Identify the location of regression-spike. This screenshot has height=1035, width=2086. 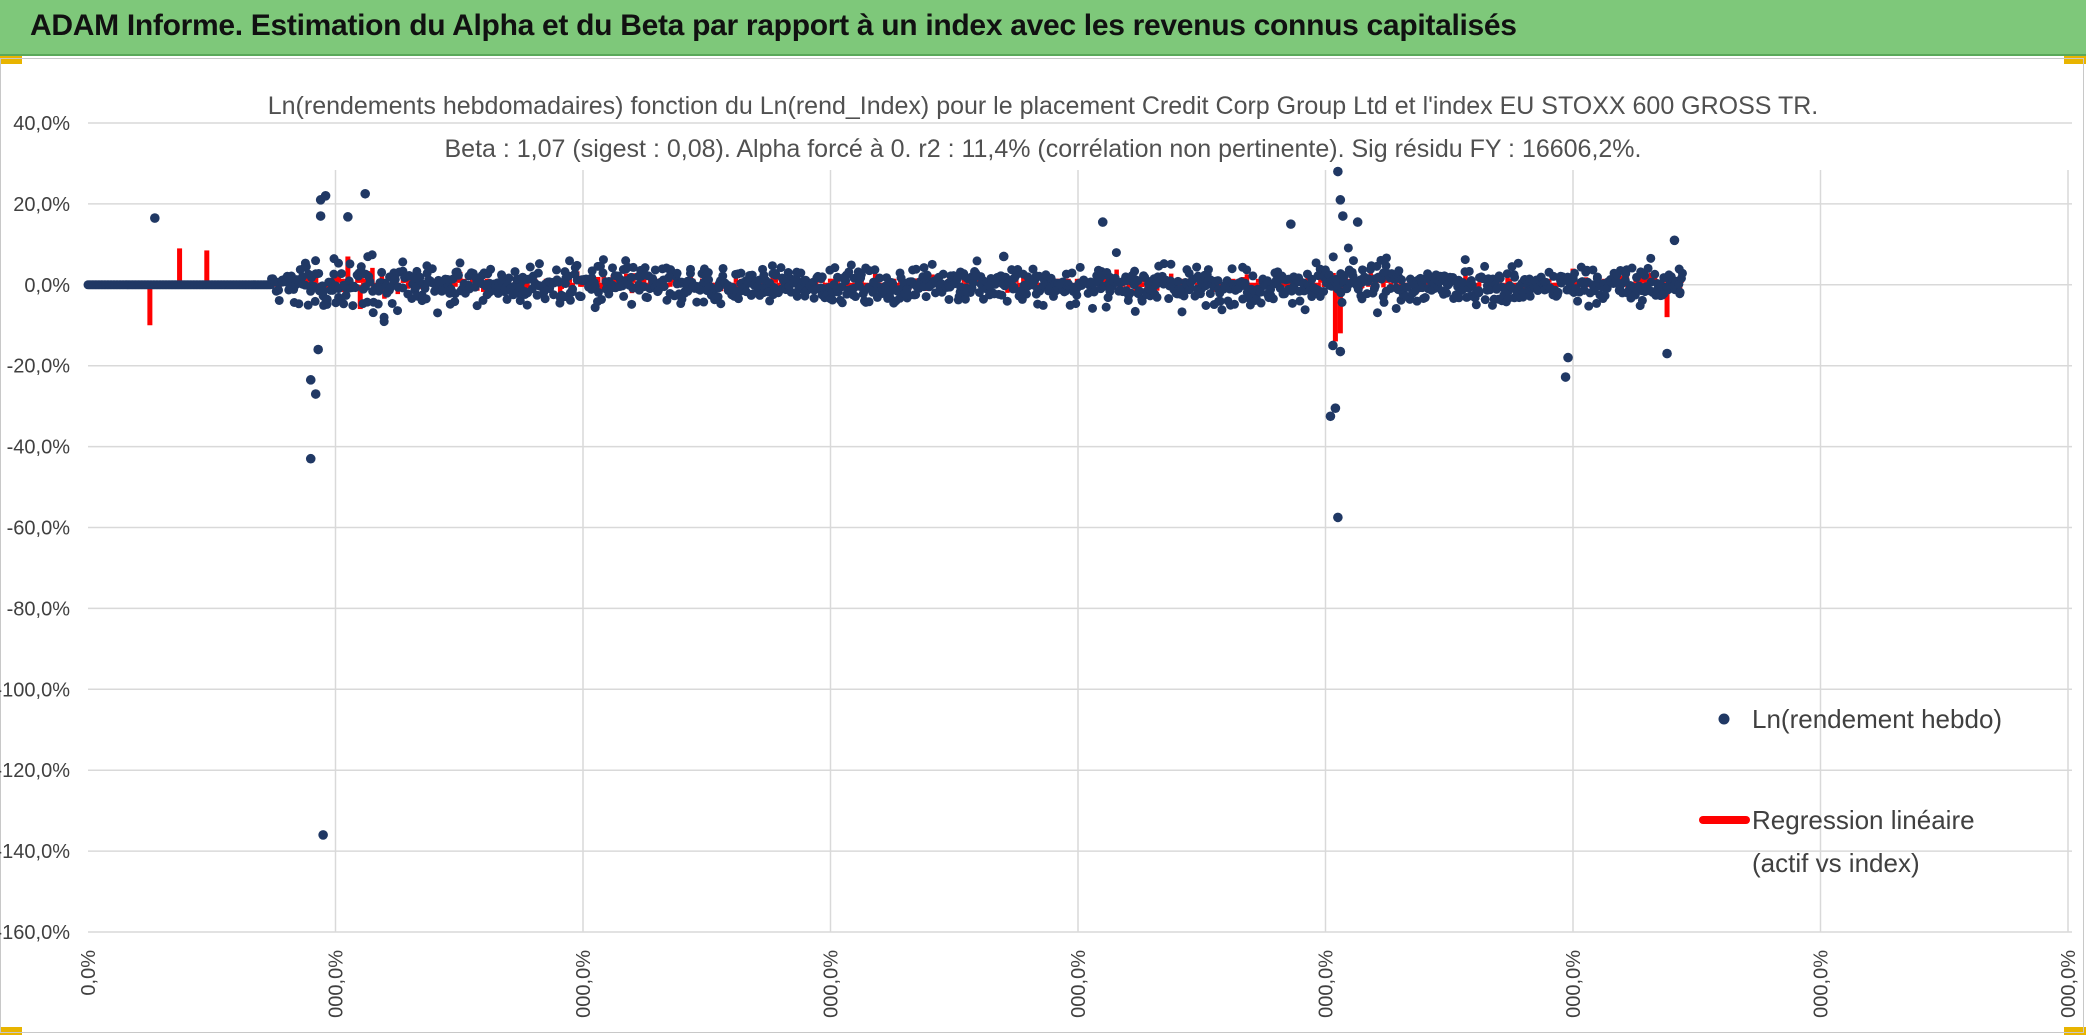
(360, 297).